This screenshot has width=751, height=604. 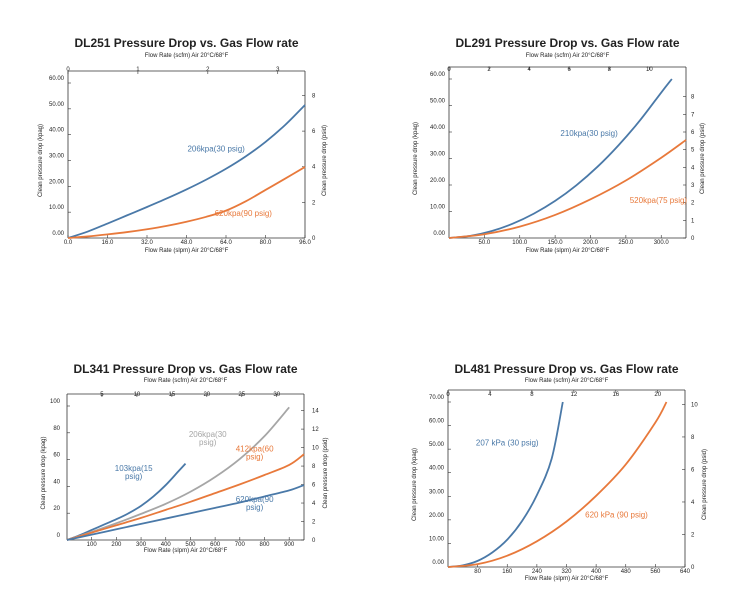 What do you see at coordinates (172, 395) in the screenshot?
I see `x2-tick-label: 15` at bounding box center [172, 395].